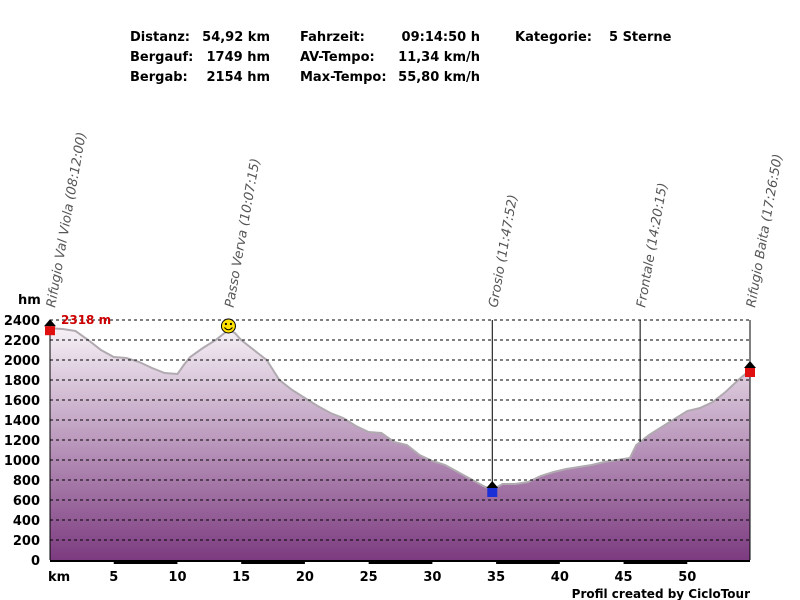  Describe the element at coordinates (59, 577) in the screenshot. I see `x-unit-label: km` at that location.